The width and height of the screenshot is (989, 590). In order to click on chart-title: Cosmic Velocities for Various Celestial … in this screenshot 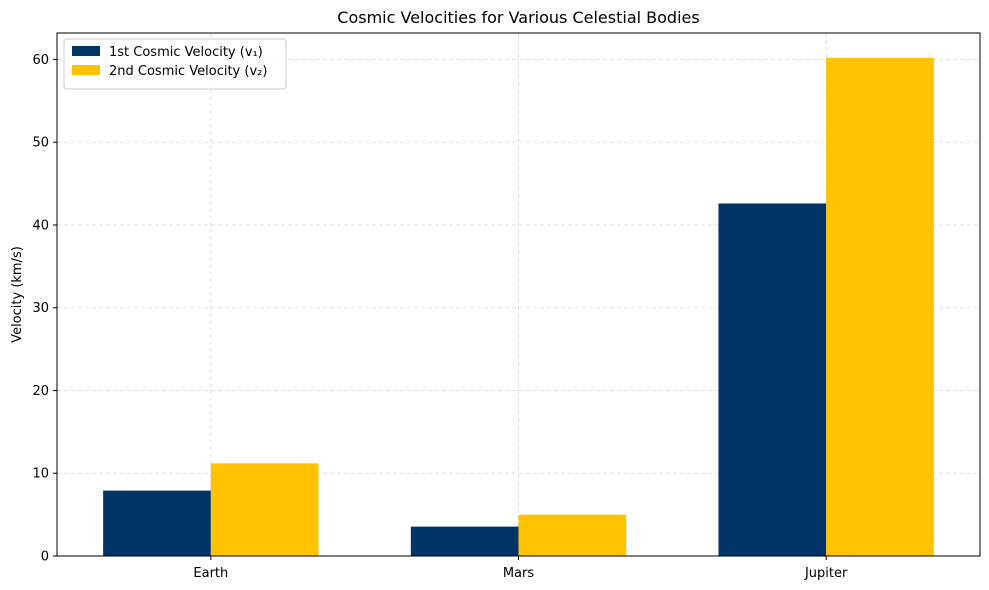, I will do `click(518, 17)`.